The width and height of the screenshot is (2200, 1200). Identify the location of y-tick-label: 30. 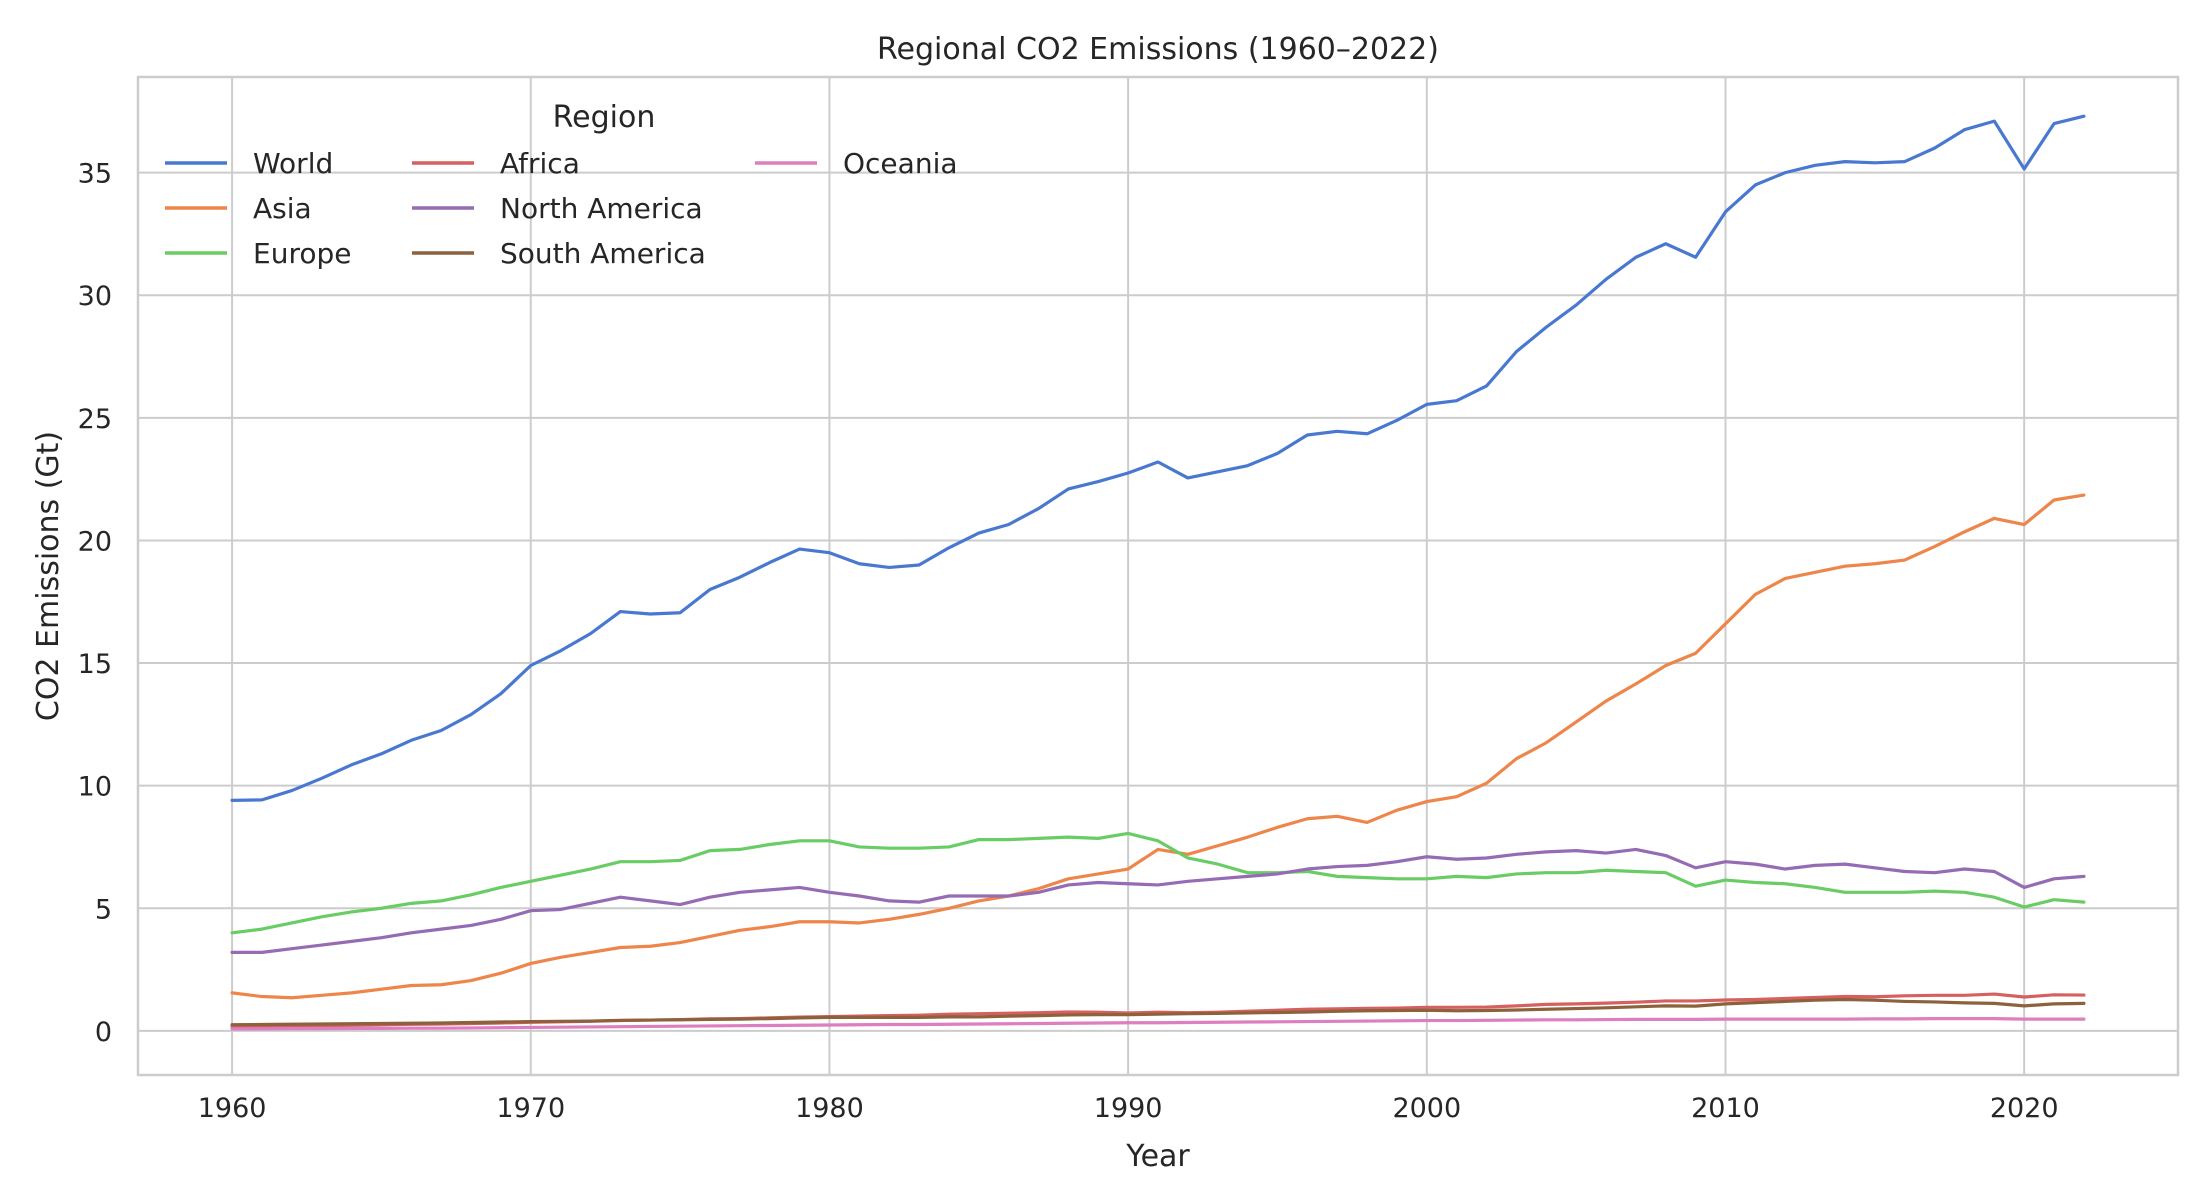
(95, 296).